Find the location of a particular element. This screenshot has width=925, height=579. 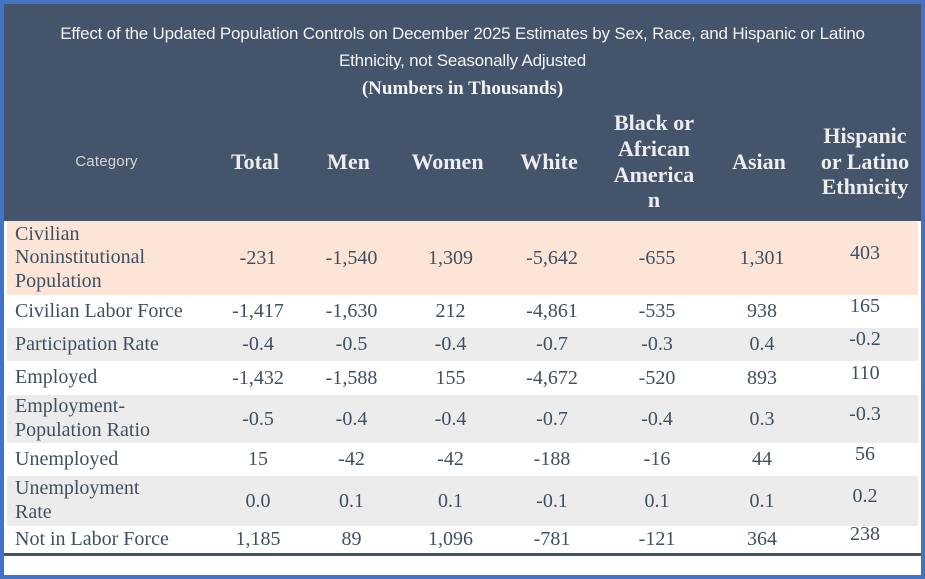

cell-asian: 364 is located at coordinates (762, 539).